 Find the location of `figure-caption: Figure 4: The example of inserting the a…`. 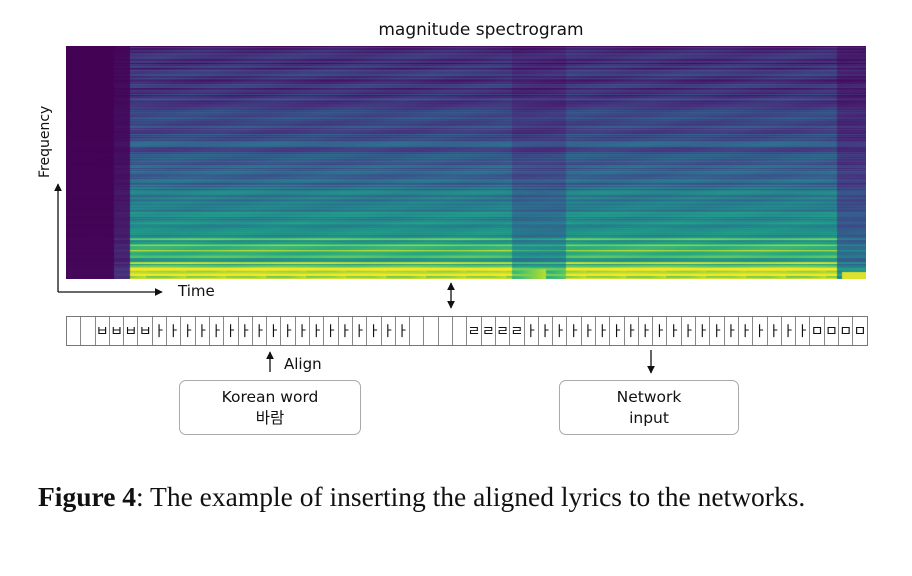

figure-caption: Figure 4: The example of inserting the a… is located at coordinates (463, 497).